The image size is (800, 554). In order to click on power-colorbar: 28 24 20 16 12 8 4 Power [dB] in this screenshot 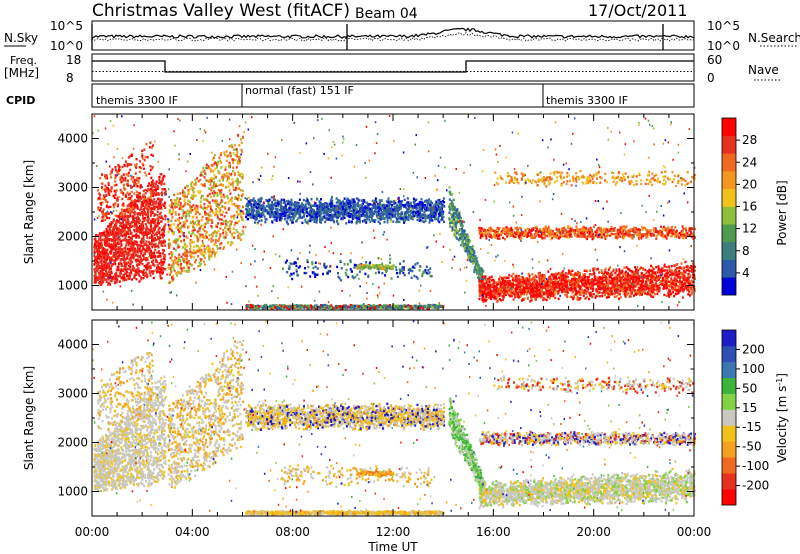, I will do `click(755, 206)`.